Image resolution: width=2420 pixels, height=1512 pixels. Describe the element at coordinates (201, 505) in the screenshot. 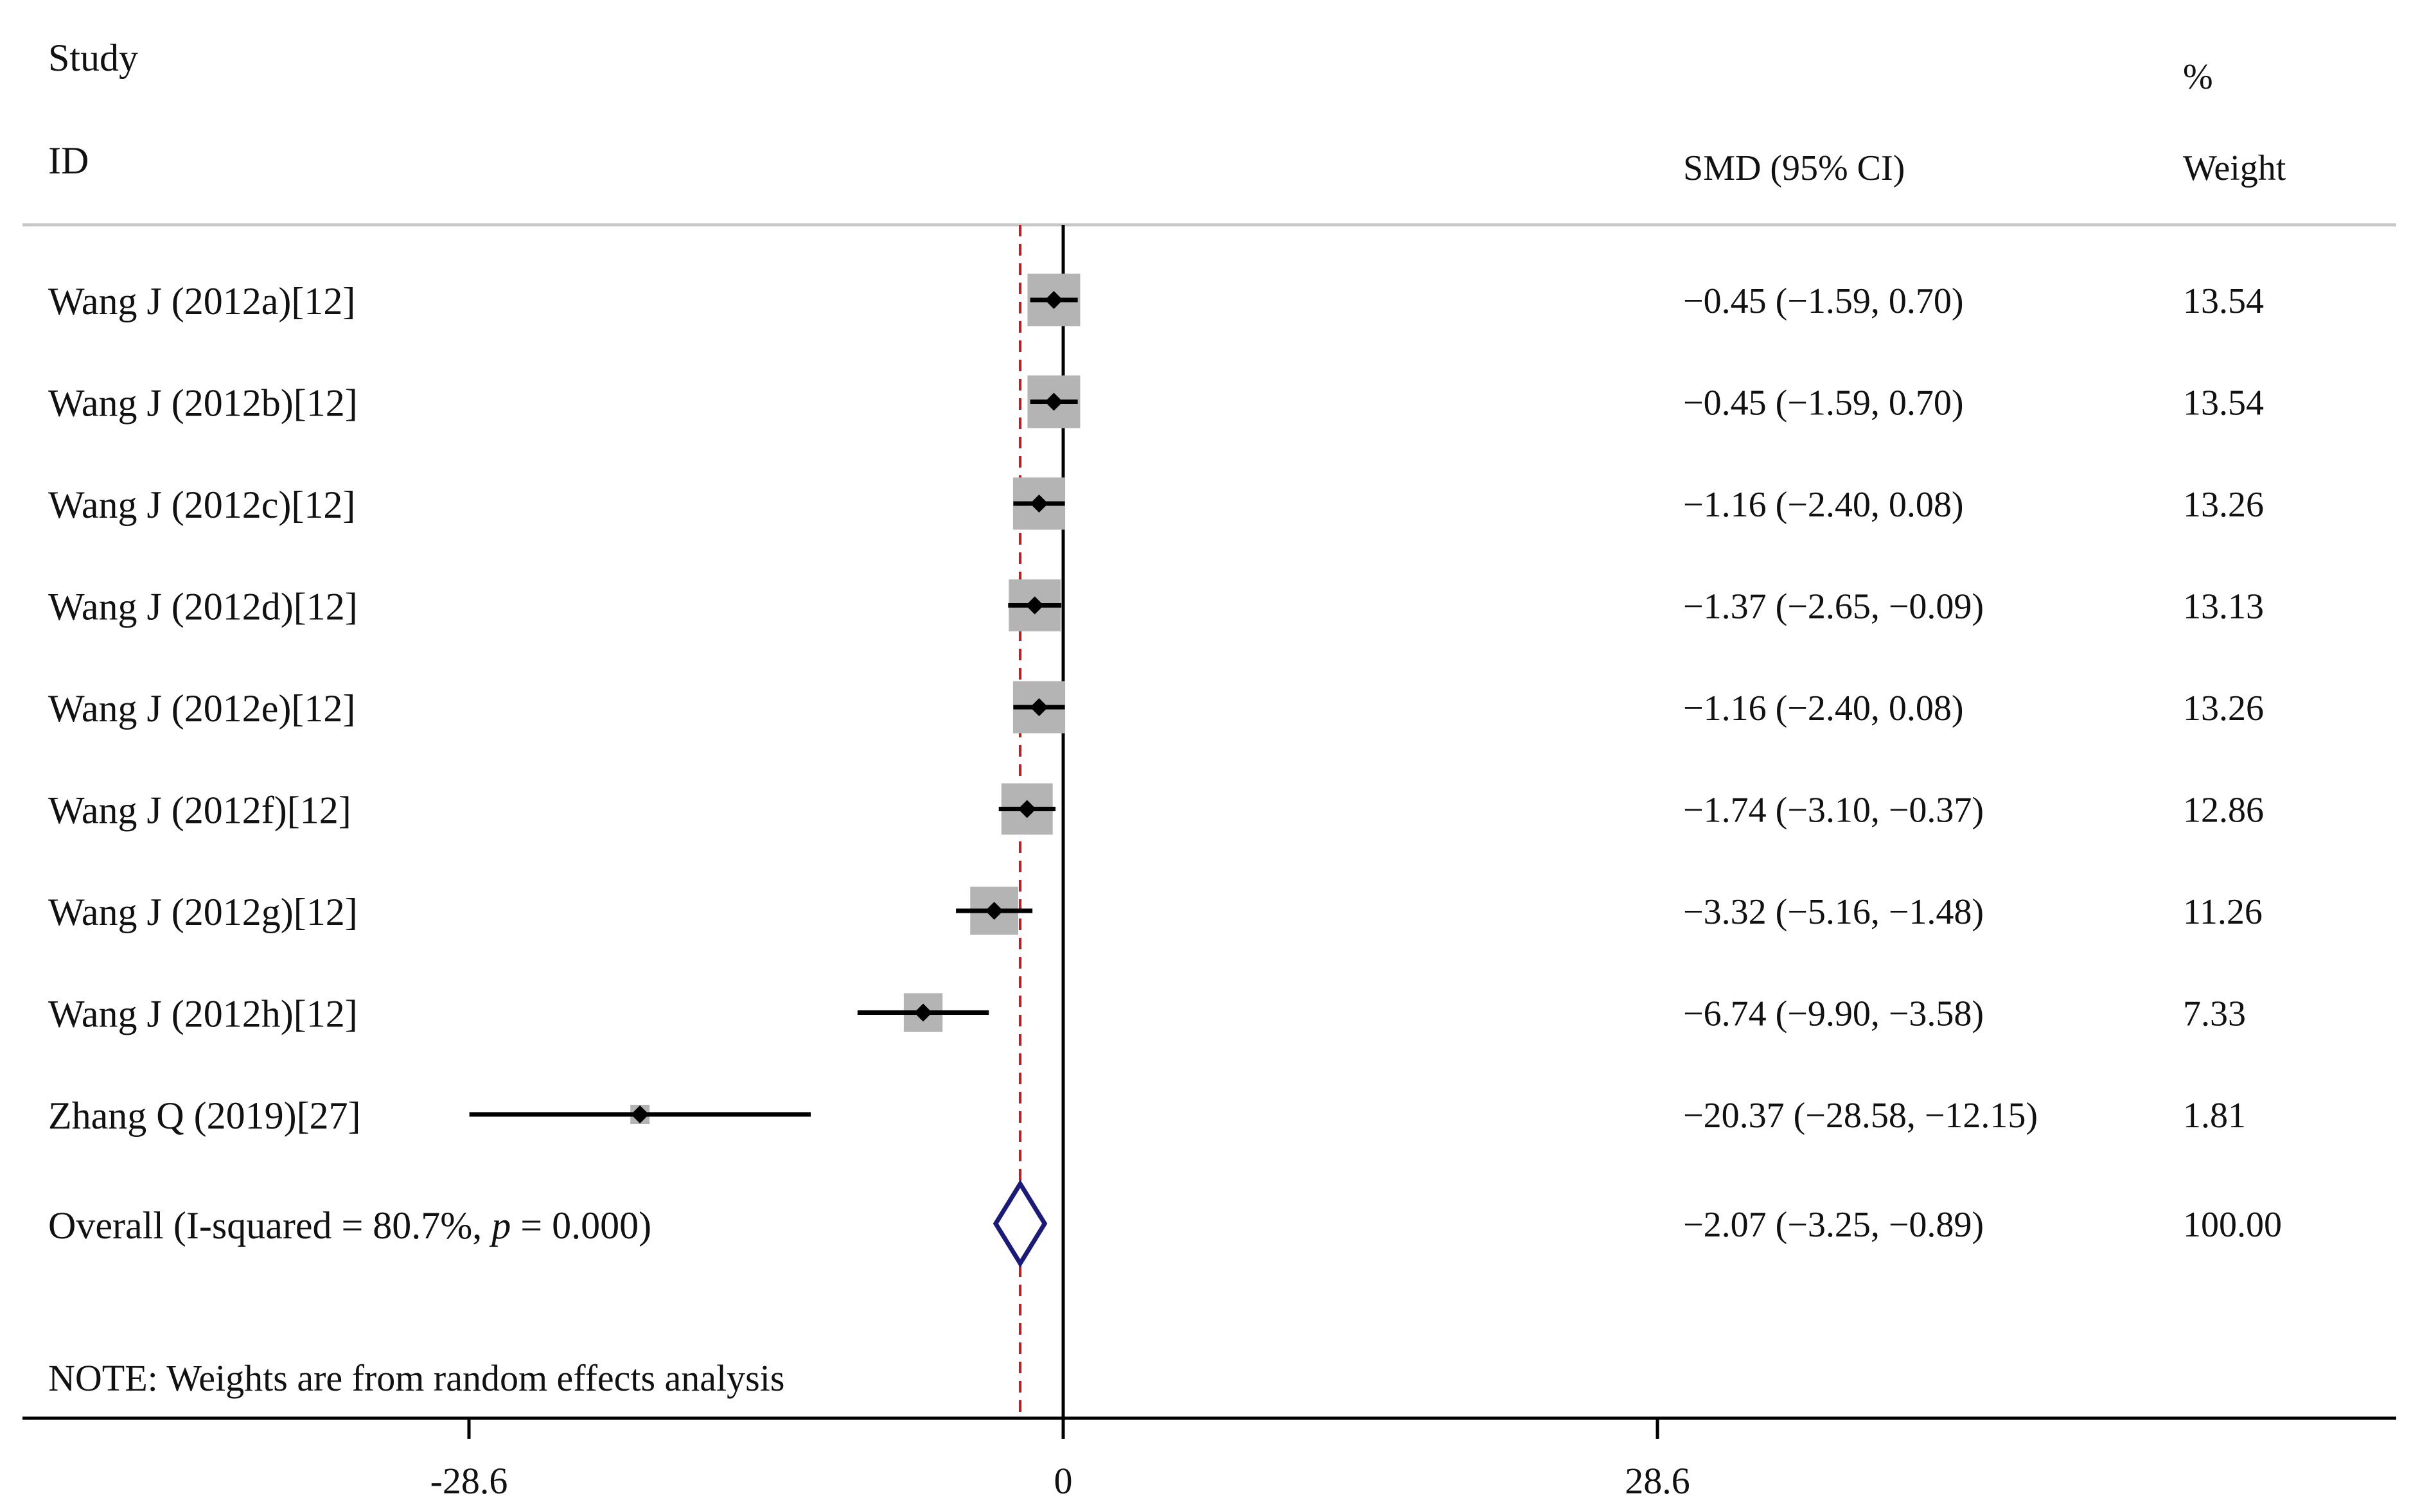

I see `study-label: Wang J (2012c)[12]` at that location.